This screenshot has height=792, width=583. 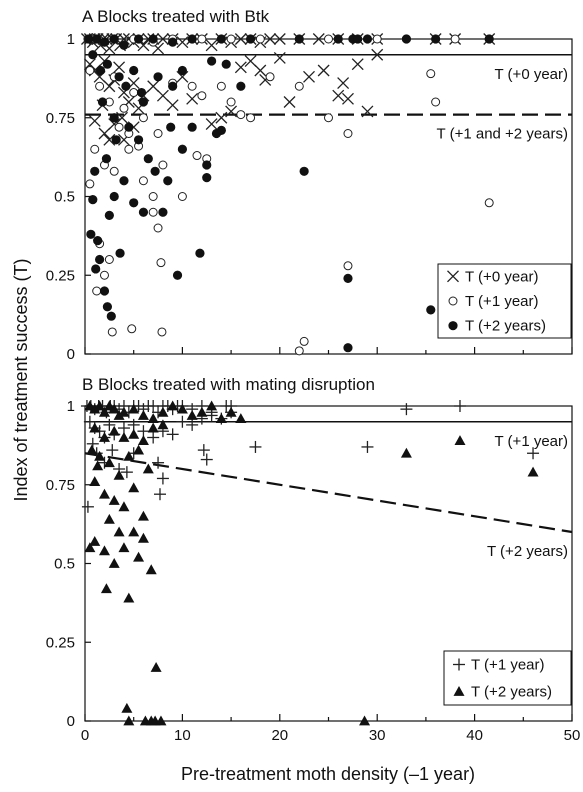 I want to click on legend-label: T (+1 year), so click(x=508, y=665).